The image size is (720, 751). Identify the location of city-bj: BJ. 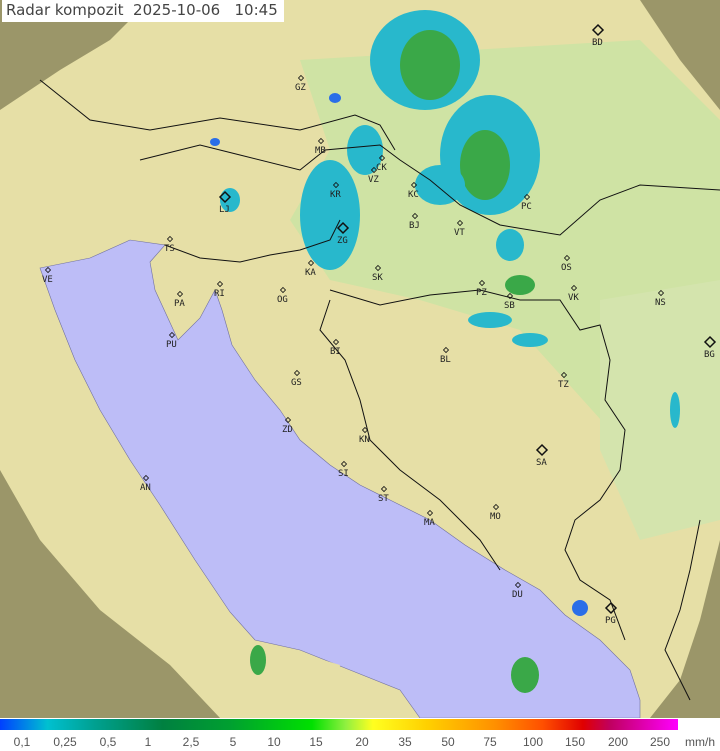
(414, 221).